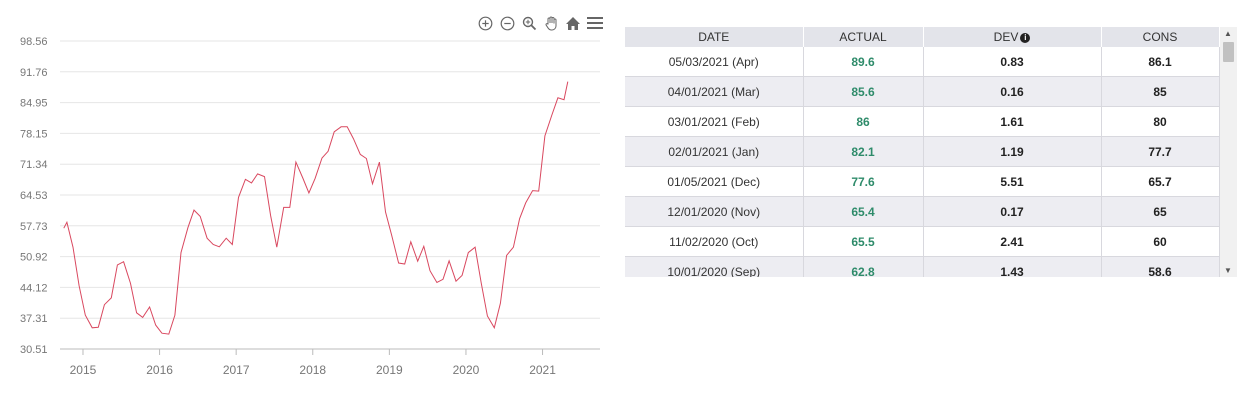 Image resolution: width=1247 pixels, height=404 pixels. What do you see at coordinates (922, 62) in the screenshot?
I see `table-row: 05/03/2021 (Apr) 89.6 0.83 86.1` at bounding box center [922, 62].